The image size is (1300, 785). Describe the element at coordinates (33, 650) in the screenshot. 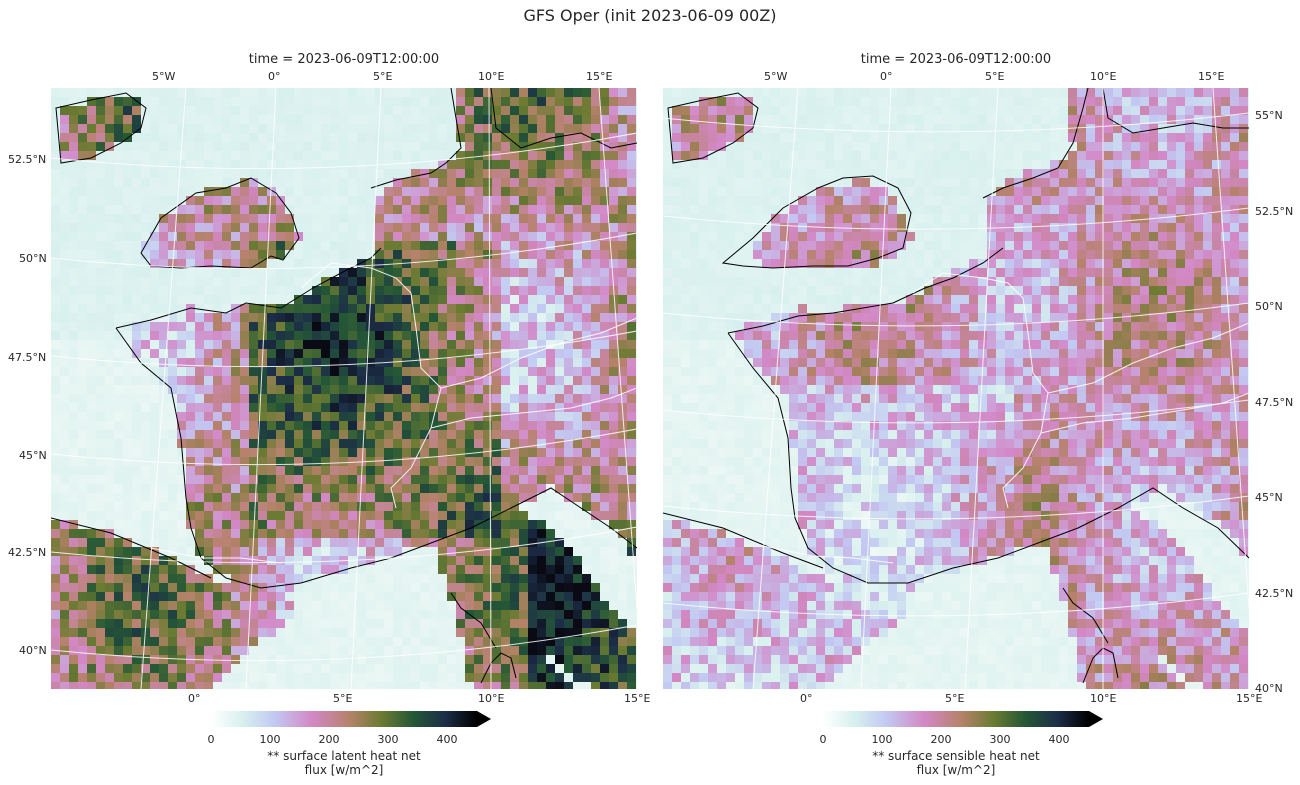

I see `left-lat-tick-40: 40°N` at that location.